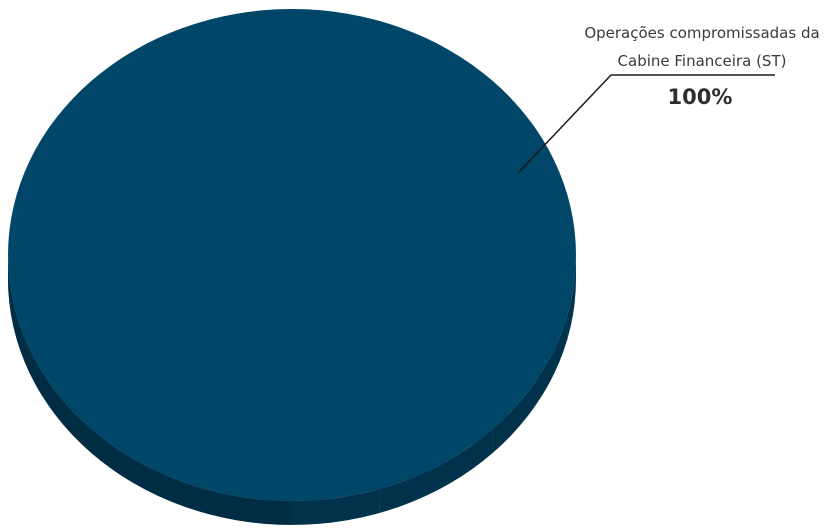 The width and height of the screenshot is (832, 531). What do you see at coordinates (701, 33) in the screenshot?
I see `slice-label-line-1: Operações compromissadas da` at bounding box center [701, 33].